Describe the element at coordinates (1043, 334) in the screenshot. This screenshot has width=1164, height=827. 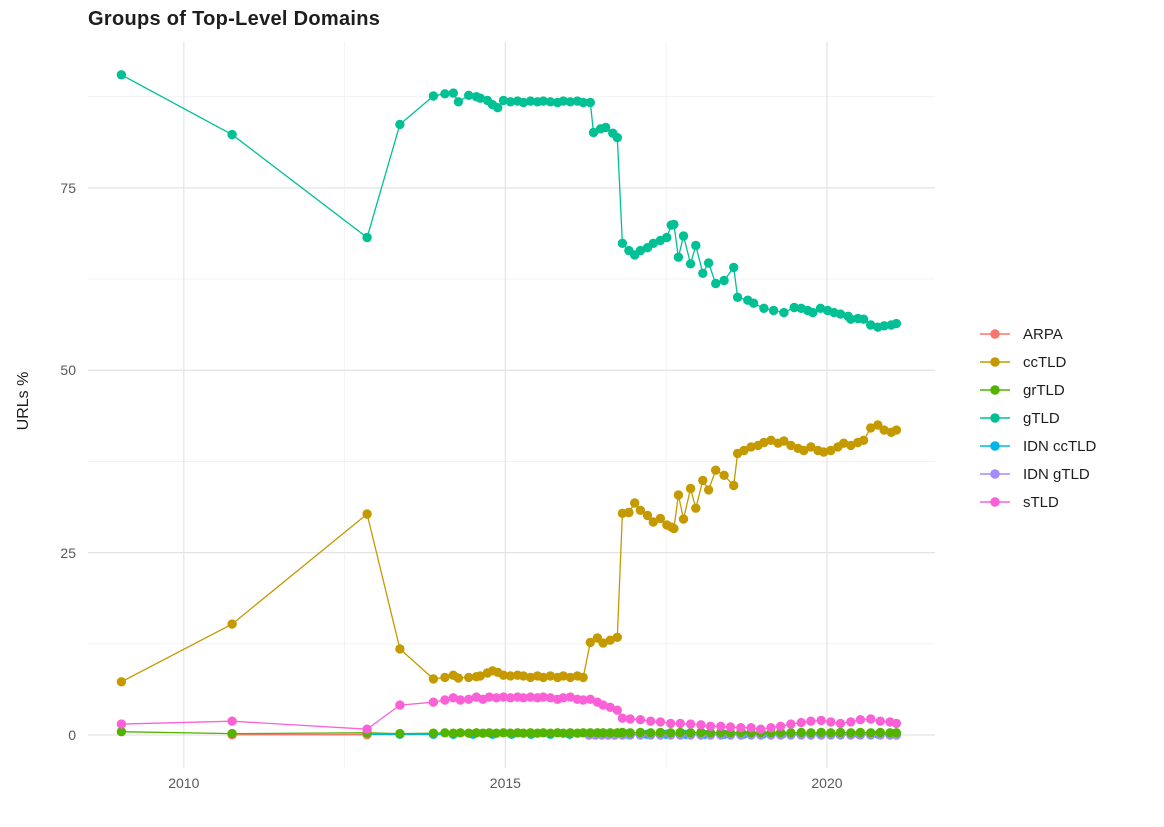
I see `legend-label: ARPA` at that location.